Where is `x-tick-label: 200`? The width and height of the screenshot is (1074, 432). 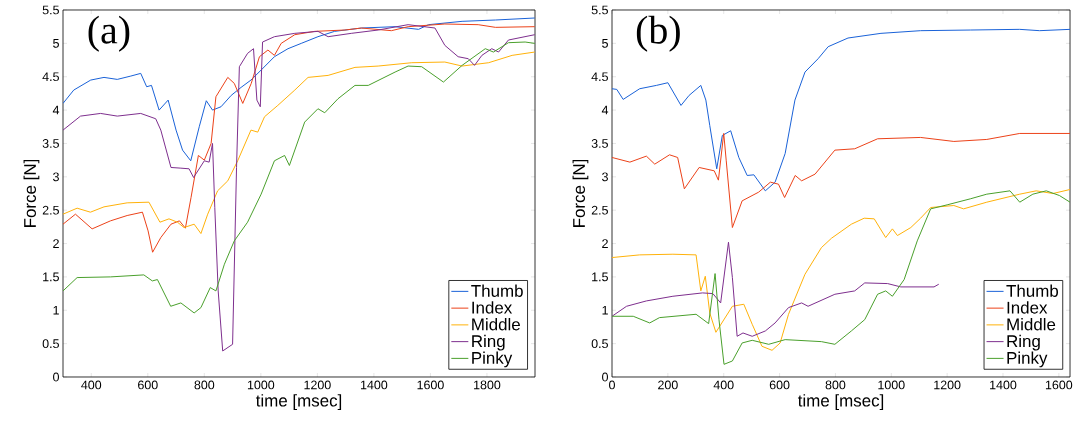
x-tick-label: 200 is located at coordinates (668, 385).